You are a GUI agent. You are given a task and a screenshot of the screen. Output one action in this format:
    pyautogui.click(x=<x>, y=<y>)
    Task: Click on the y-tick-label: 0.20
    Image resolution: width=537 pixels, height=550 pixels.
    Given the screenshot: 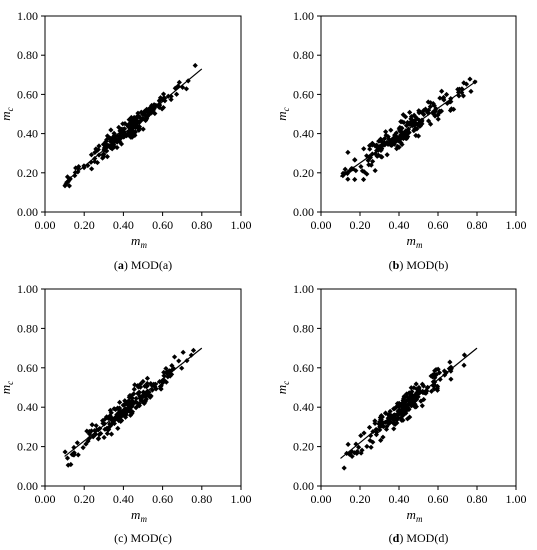 What is the action you would take?
    pyautogui.click(x=303, y=173)
    